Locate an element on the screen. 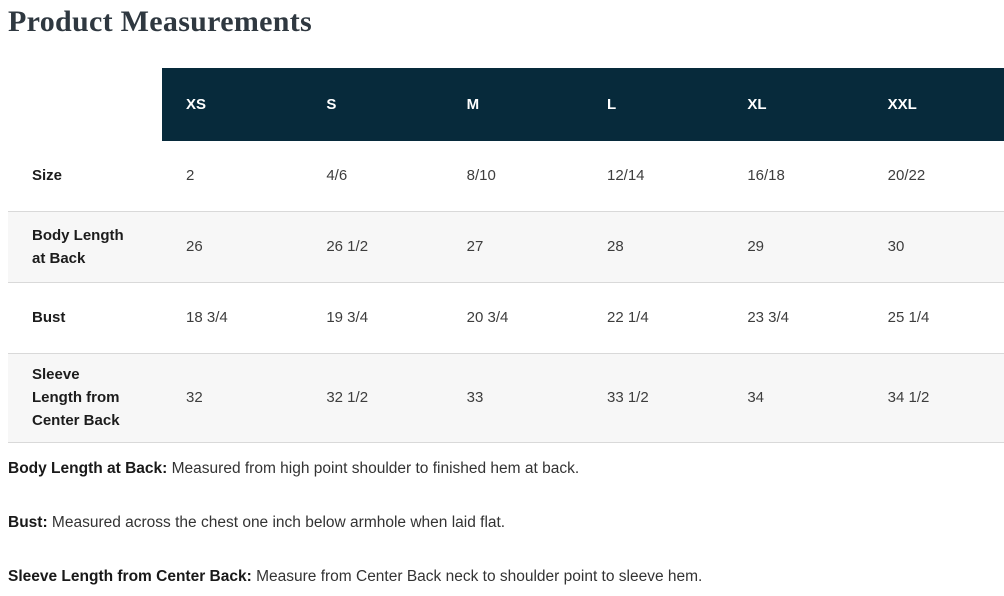 The width and height of the screenshot is (1004, 596). note-term: Sleeve Length from Center Back: is located at coordinates (130, 576).